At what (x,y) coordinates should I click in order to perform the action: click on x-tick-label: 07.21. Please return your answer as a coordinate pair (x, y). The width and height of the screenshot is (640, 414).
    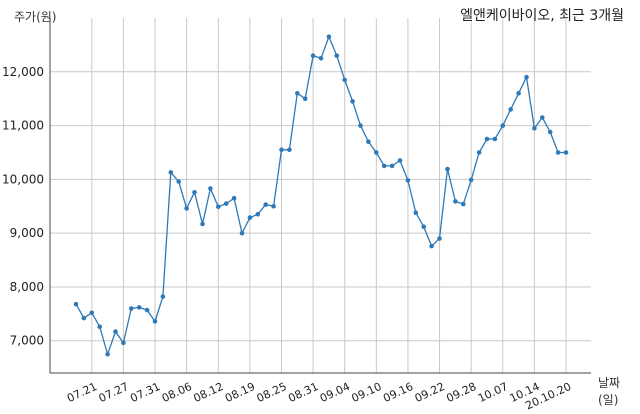
    Looking at the image, I should click on (82, 392).